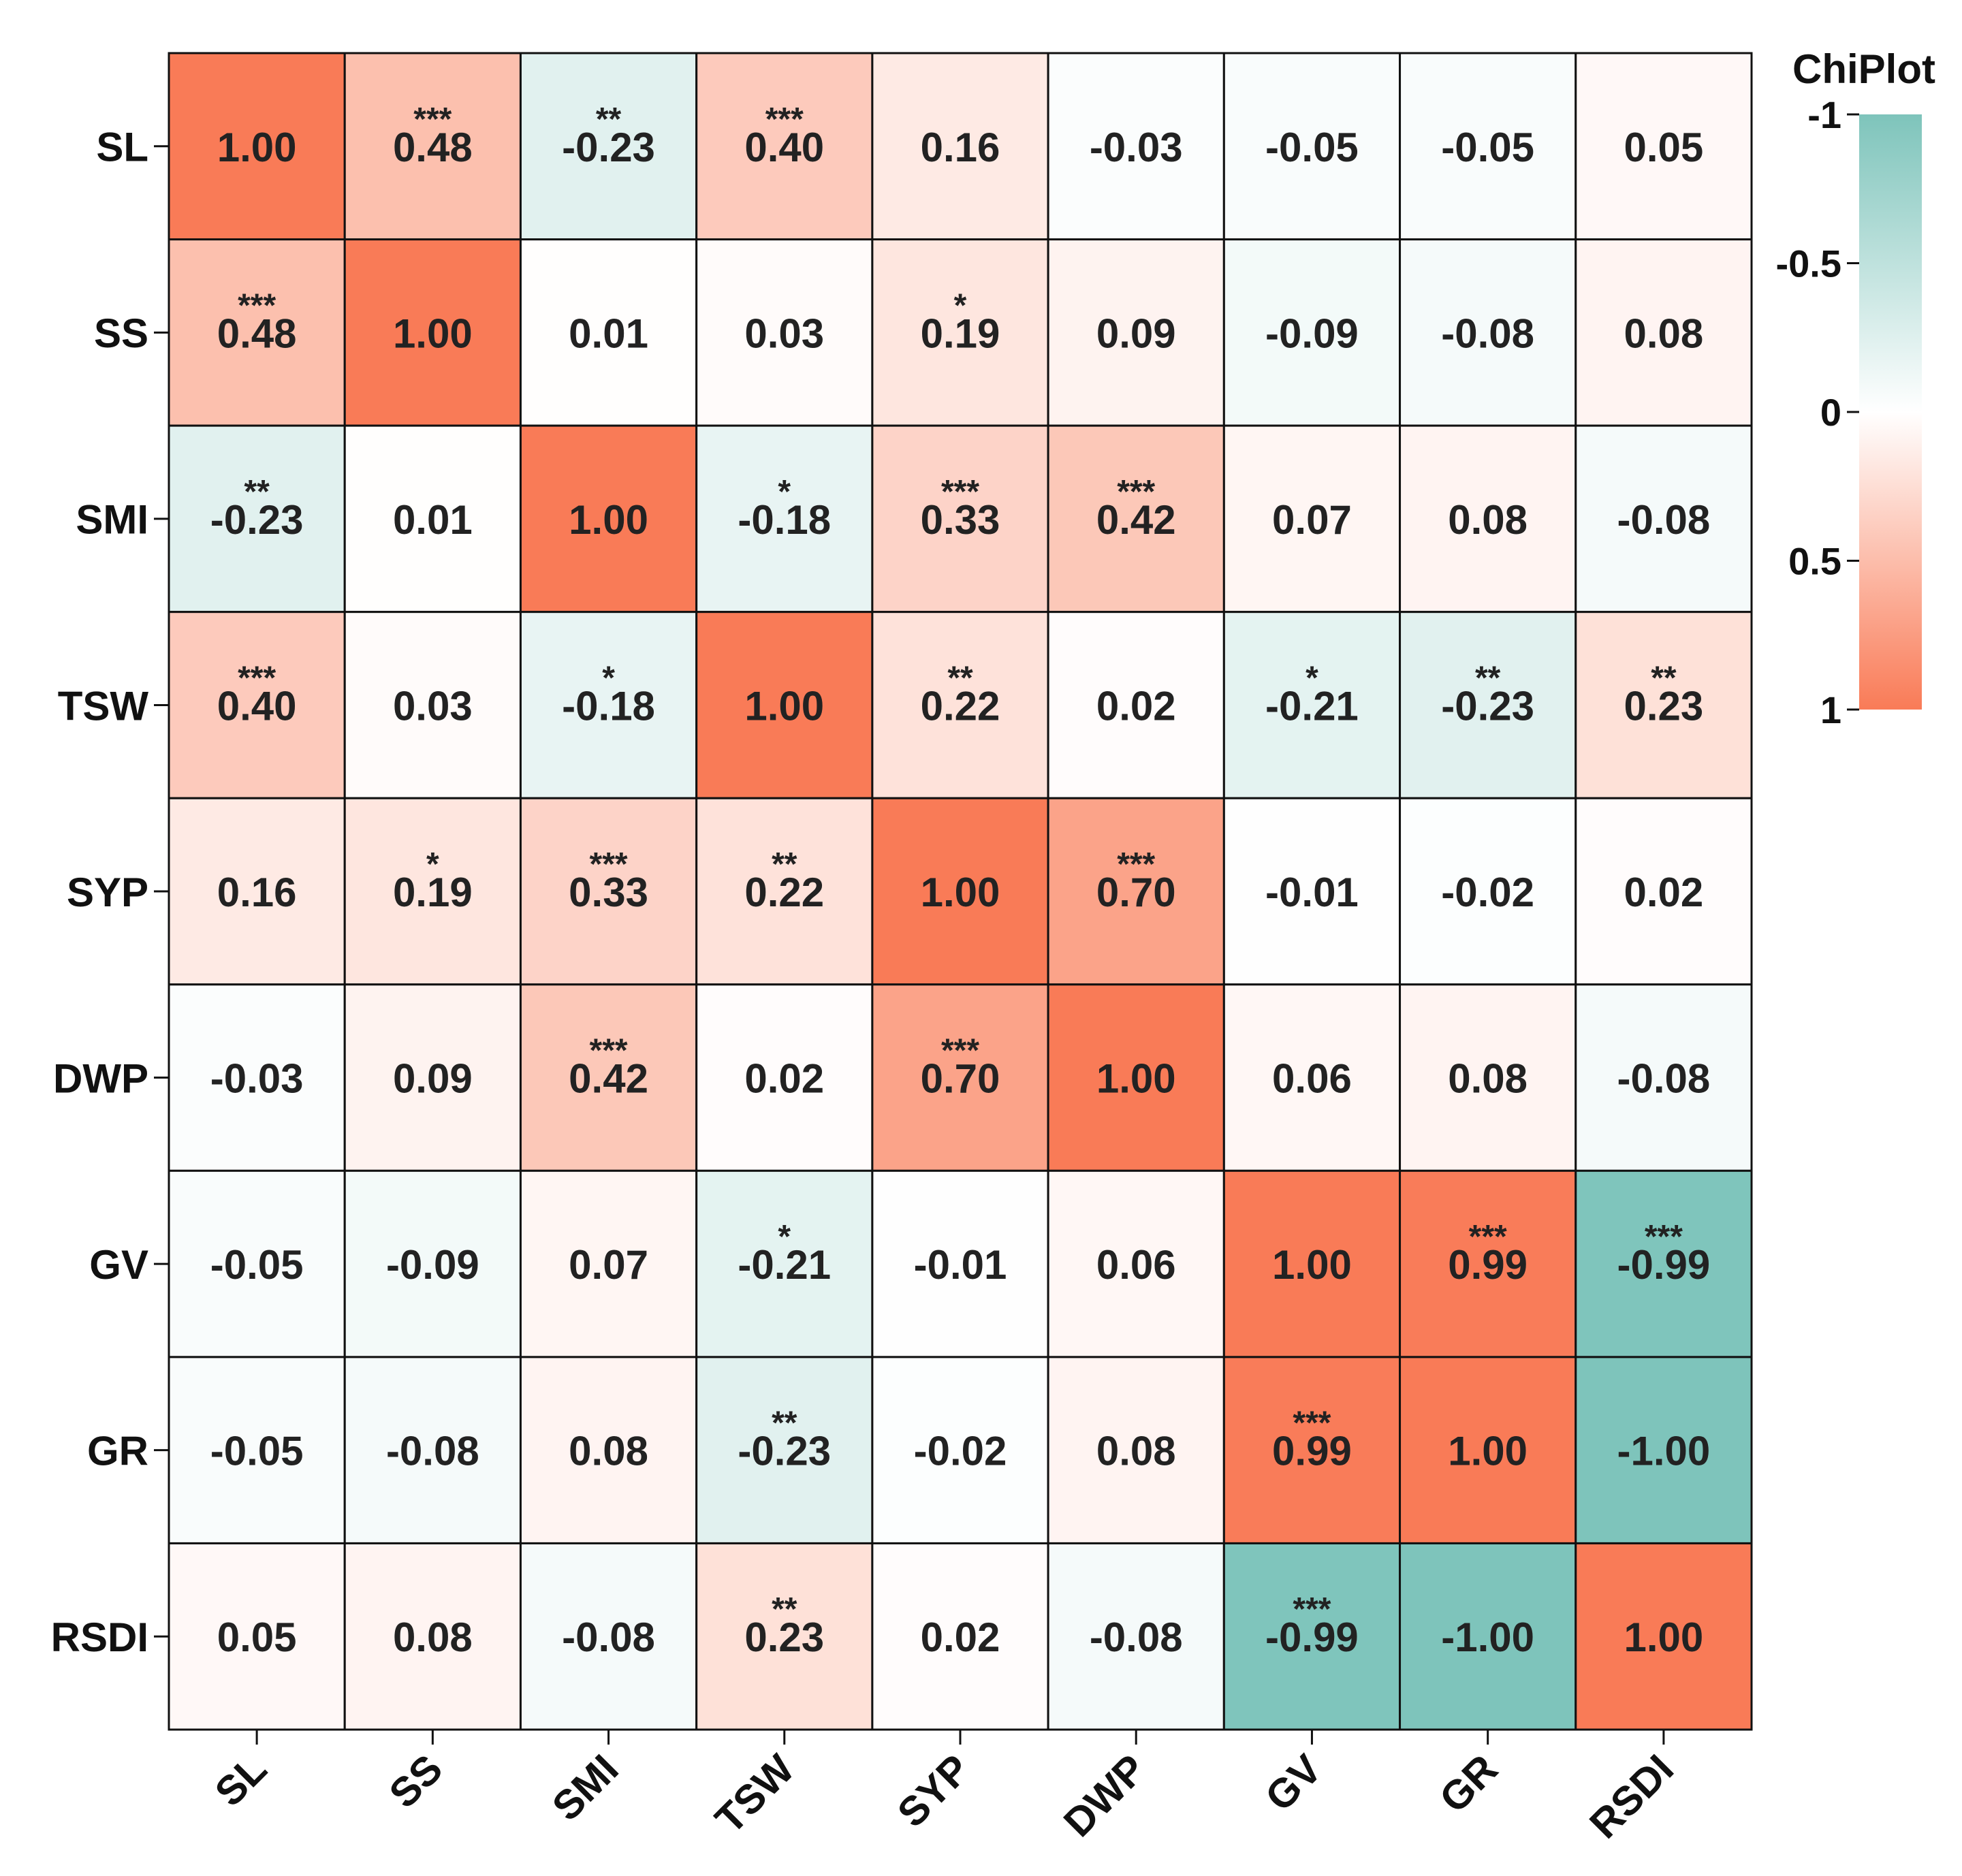 The image size is (1962, 1876). I want to click on heatmap-cell-RSDI-GV, so click(1312, 1636).